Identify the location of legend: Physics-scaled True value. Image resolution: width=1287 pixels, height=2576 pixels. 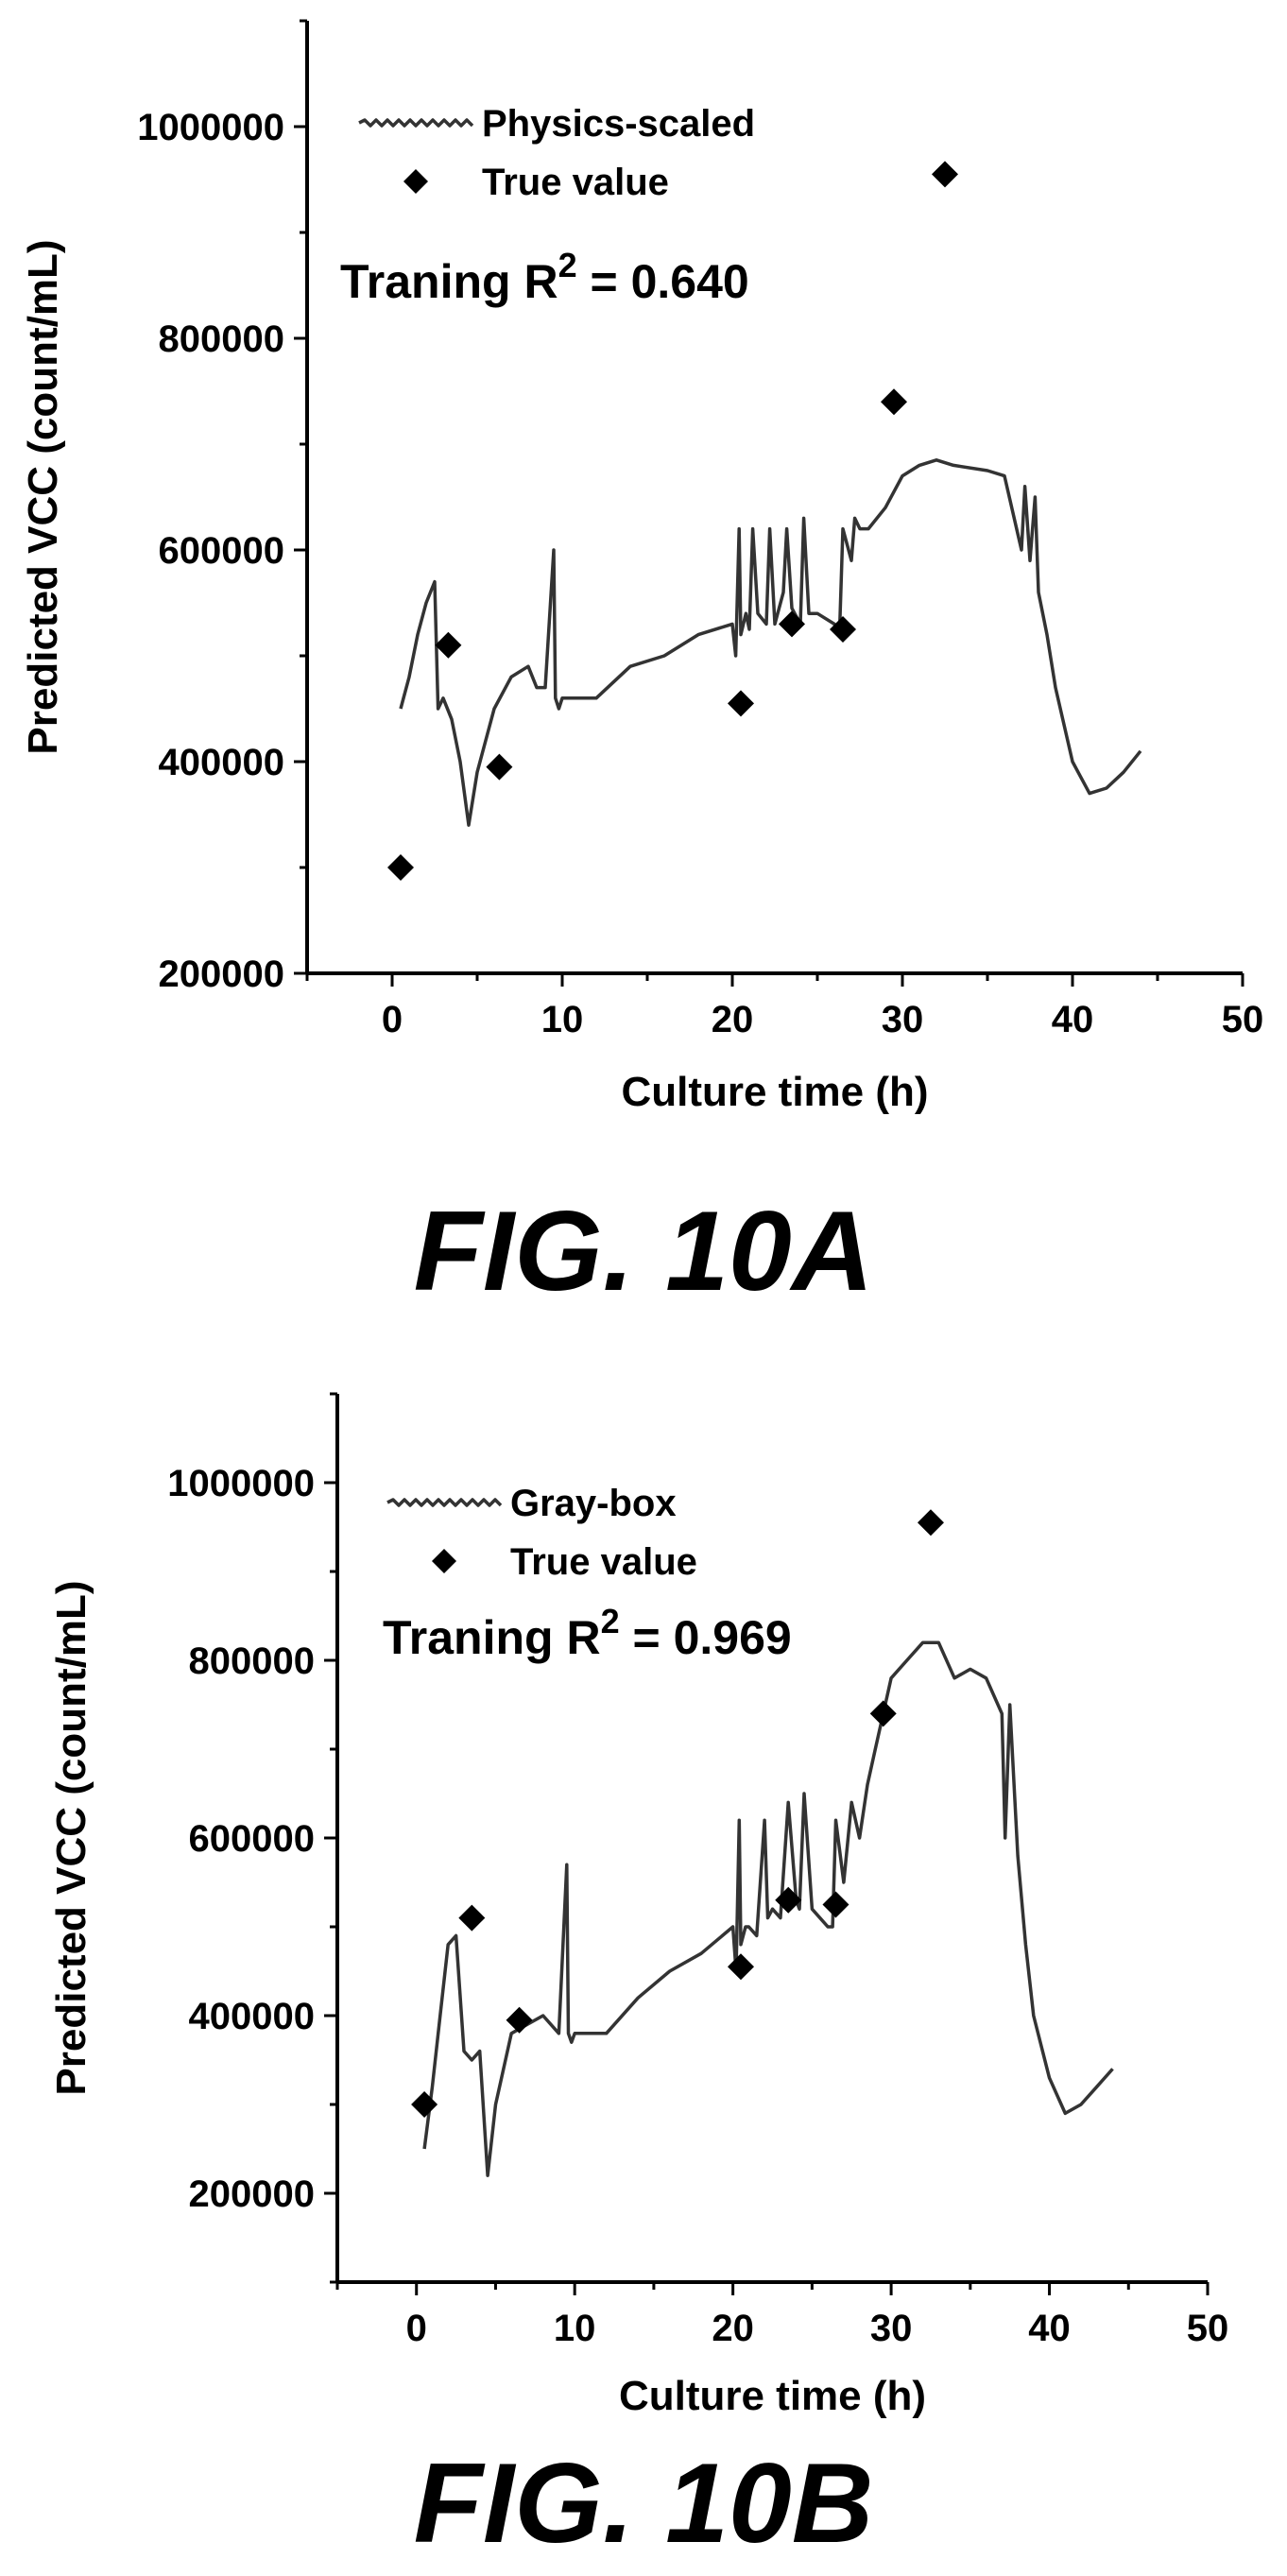
(556, 153).